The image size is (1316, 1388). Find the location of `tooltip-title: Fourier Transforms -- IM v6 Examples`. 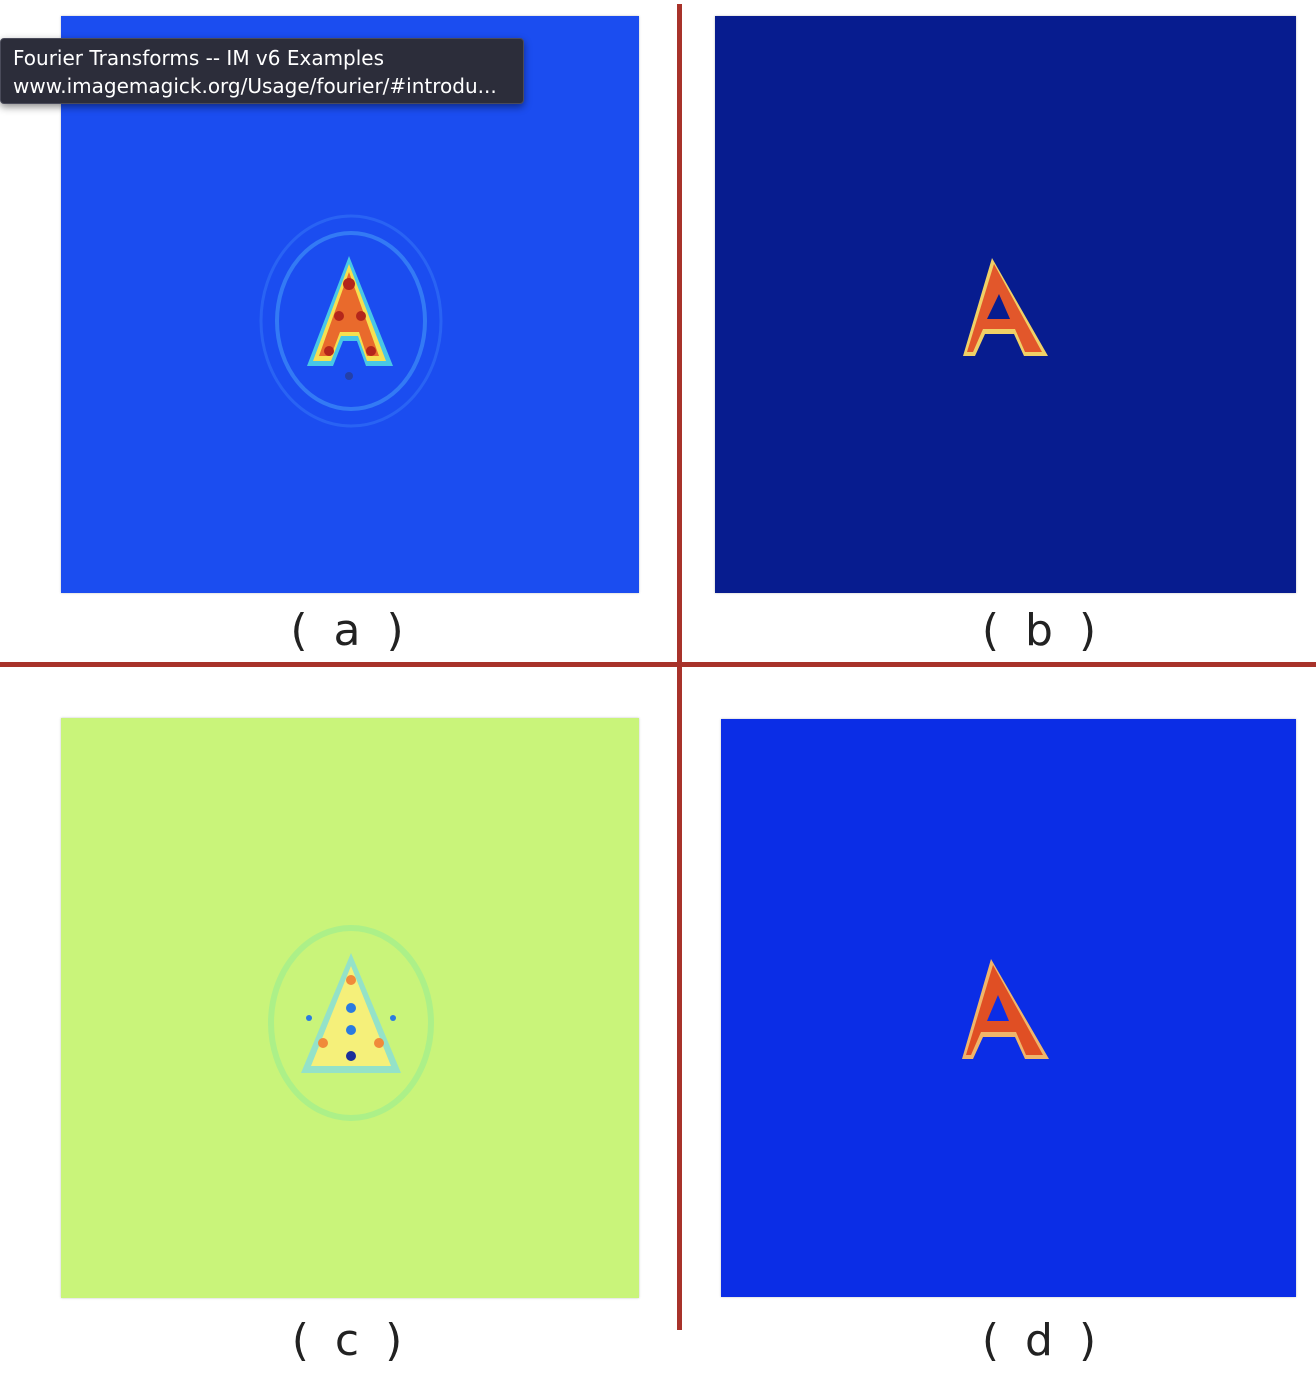

tooltip-title: Fourier Transforms -- IM v6 Examples is located at coordinates (199, 58).